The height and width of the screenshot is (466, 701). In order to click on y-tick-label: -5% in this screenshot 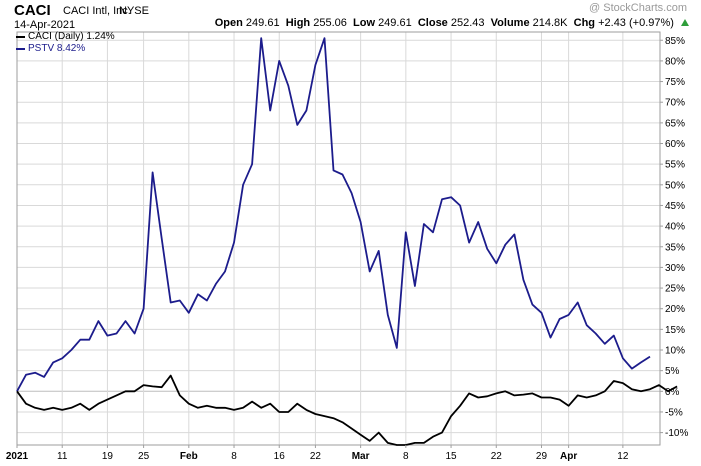, I will do `click(674, 412)`.